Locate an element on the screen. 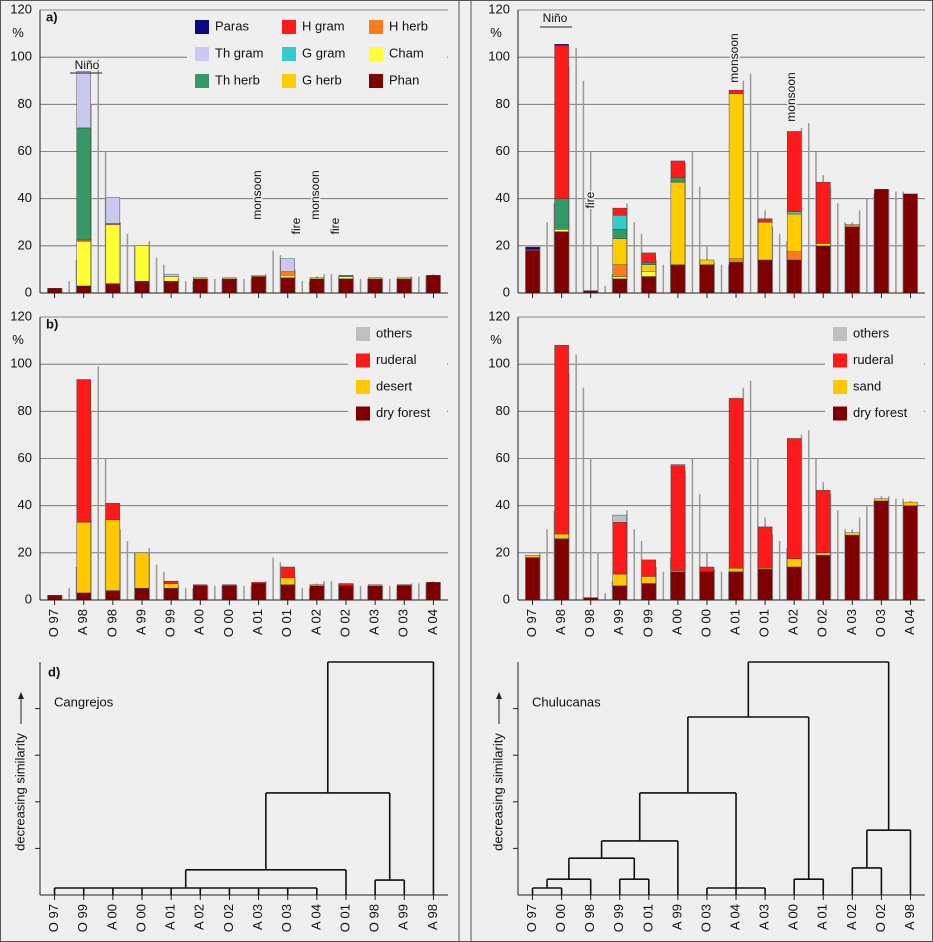 The width and height of the screenshot is (933, 942). legend-label: sand is located at coordinates (867, 385).